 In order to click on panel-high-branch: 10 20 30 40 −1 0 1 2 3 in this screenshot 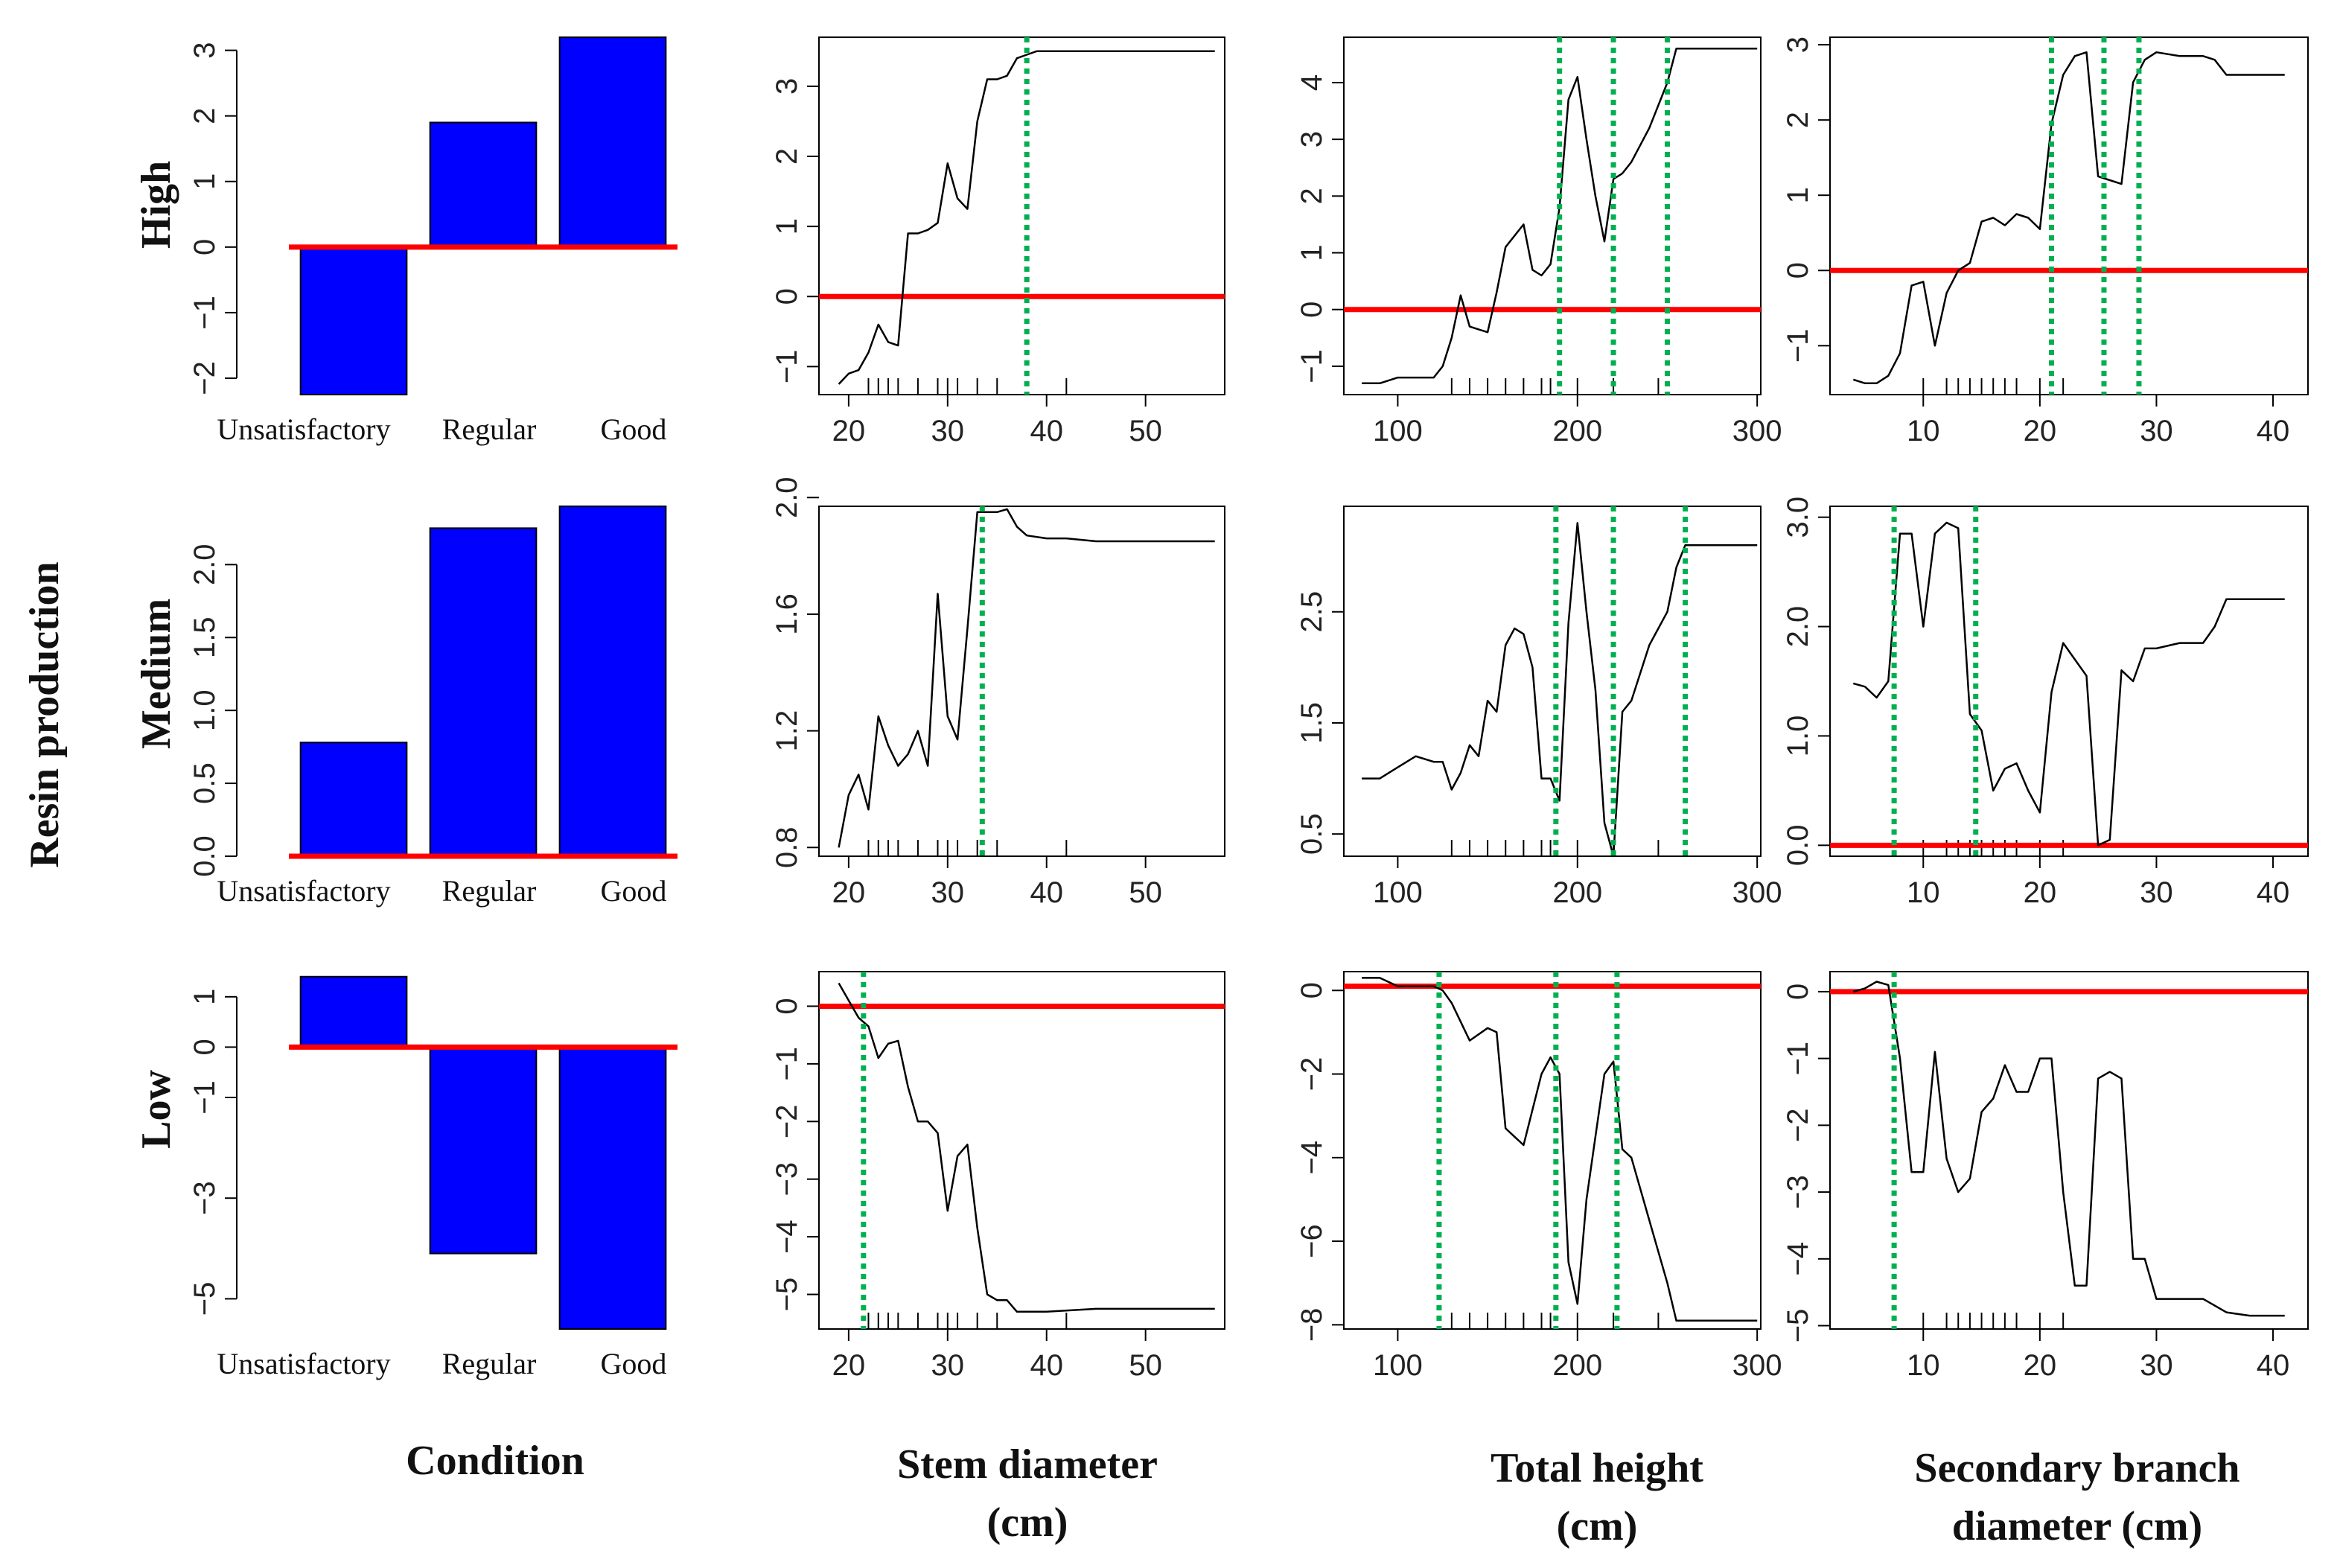, I will do `click(2046, 241)`.